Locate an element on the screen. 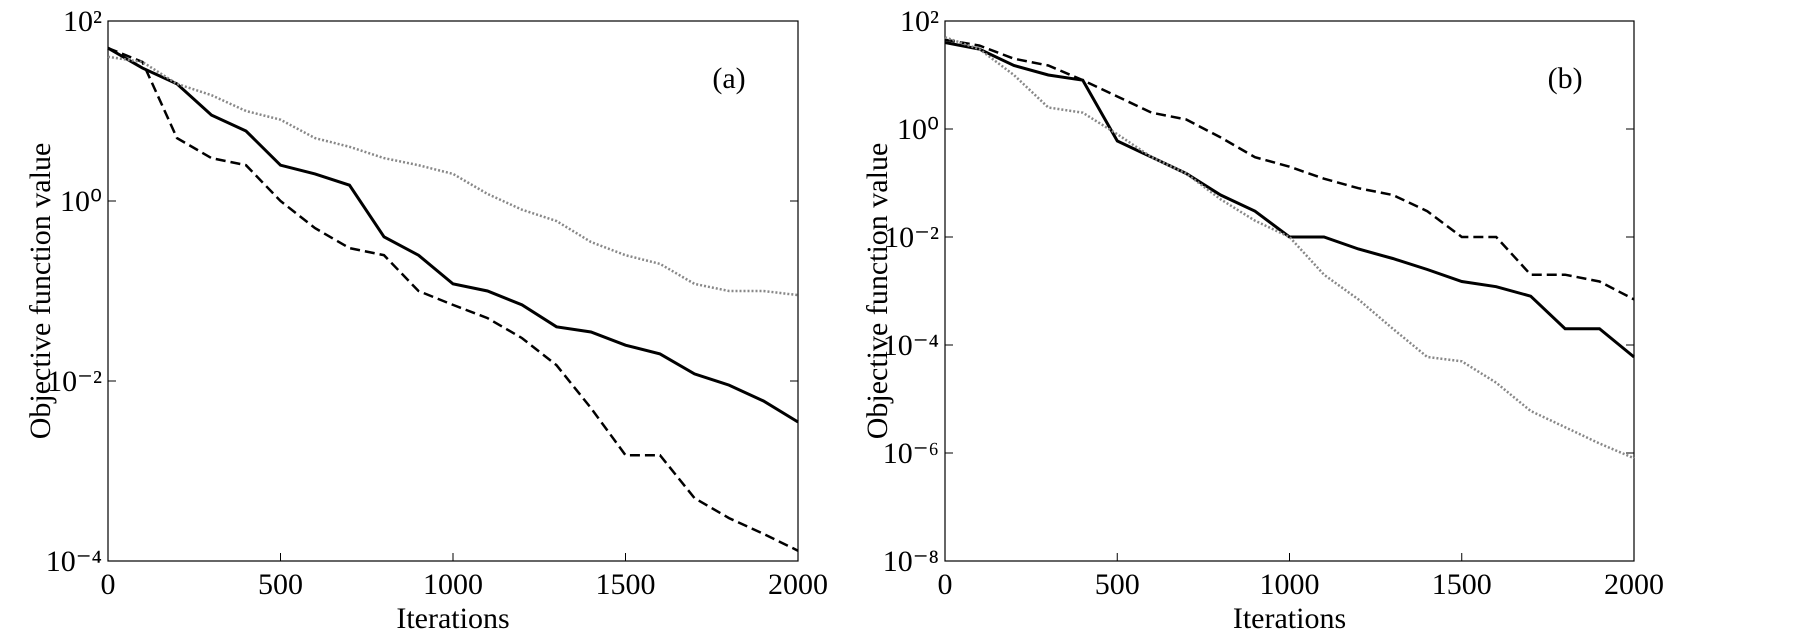 Image resolution: width=1805 pixels, height=640 pixels. data-line is located at coordinates (453, 176).